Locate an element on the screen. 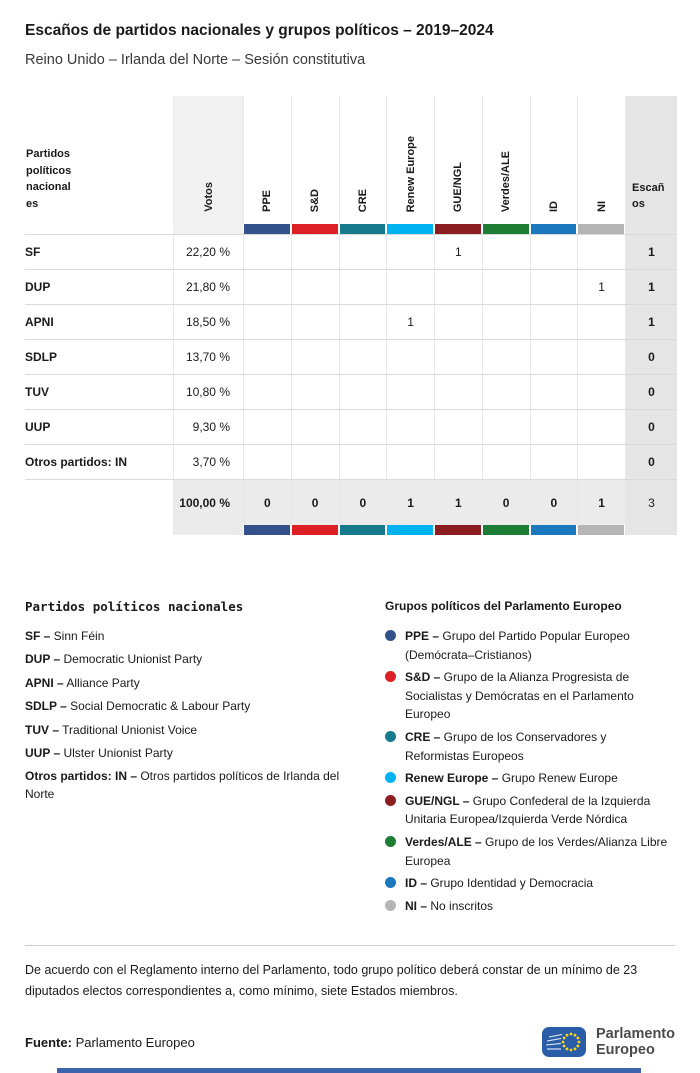 The height and width of the screenshot is (1073, 700). group-header-label-sd: S&D is located at coordinates (315, 200).